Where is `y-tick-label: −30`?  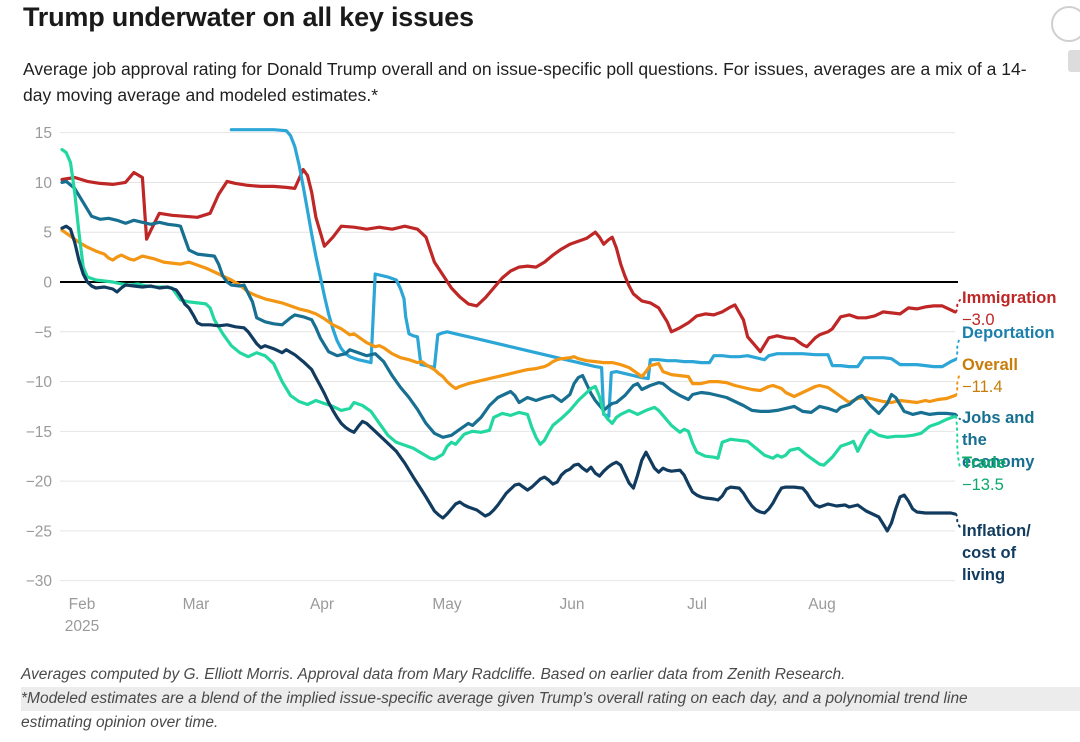 y-tick-label: −30 is located at coordinates (39, 581).